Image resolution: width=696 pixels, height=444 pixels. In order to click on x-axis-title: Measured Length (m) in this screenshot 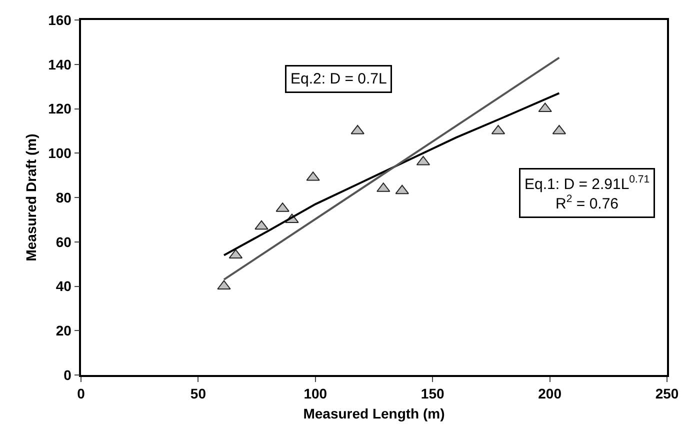, I will do `click(374, 413)`.